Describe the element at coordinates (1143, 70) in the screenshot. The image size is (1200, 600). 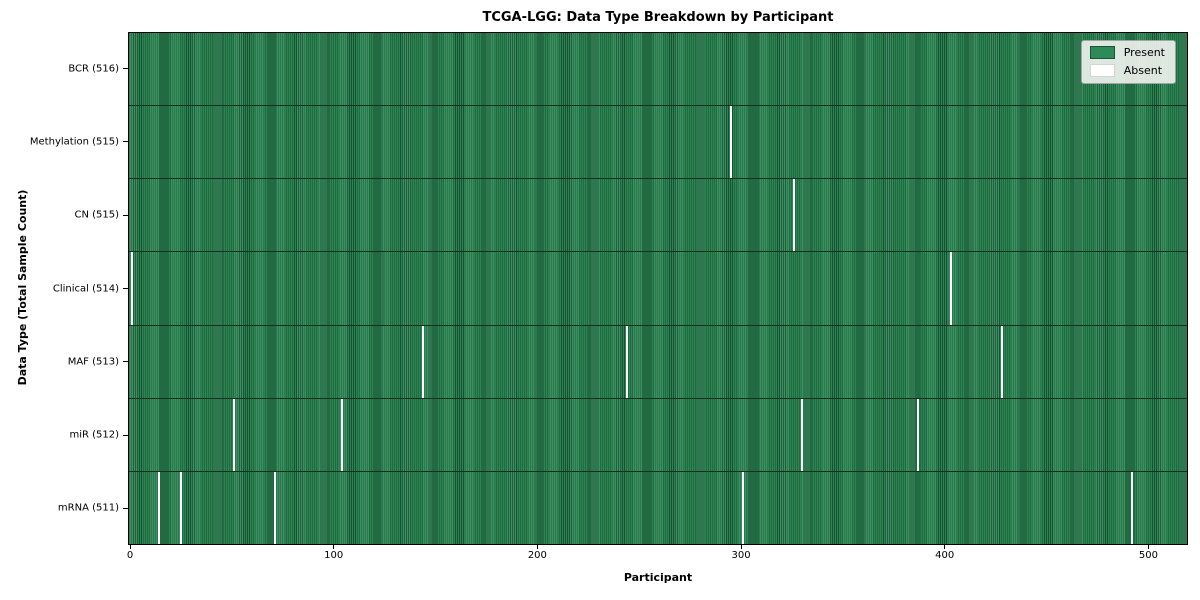
I see `legend-label-absent: Absent` at that location.